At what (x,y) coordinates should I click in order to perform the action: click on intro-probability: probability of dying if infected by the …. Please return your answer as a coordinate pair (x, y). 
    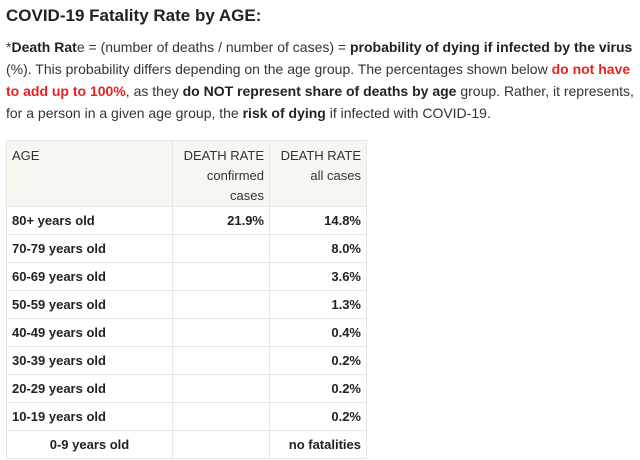
    Looking at the image, I should click on (491, 47).